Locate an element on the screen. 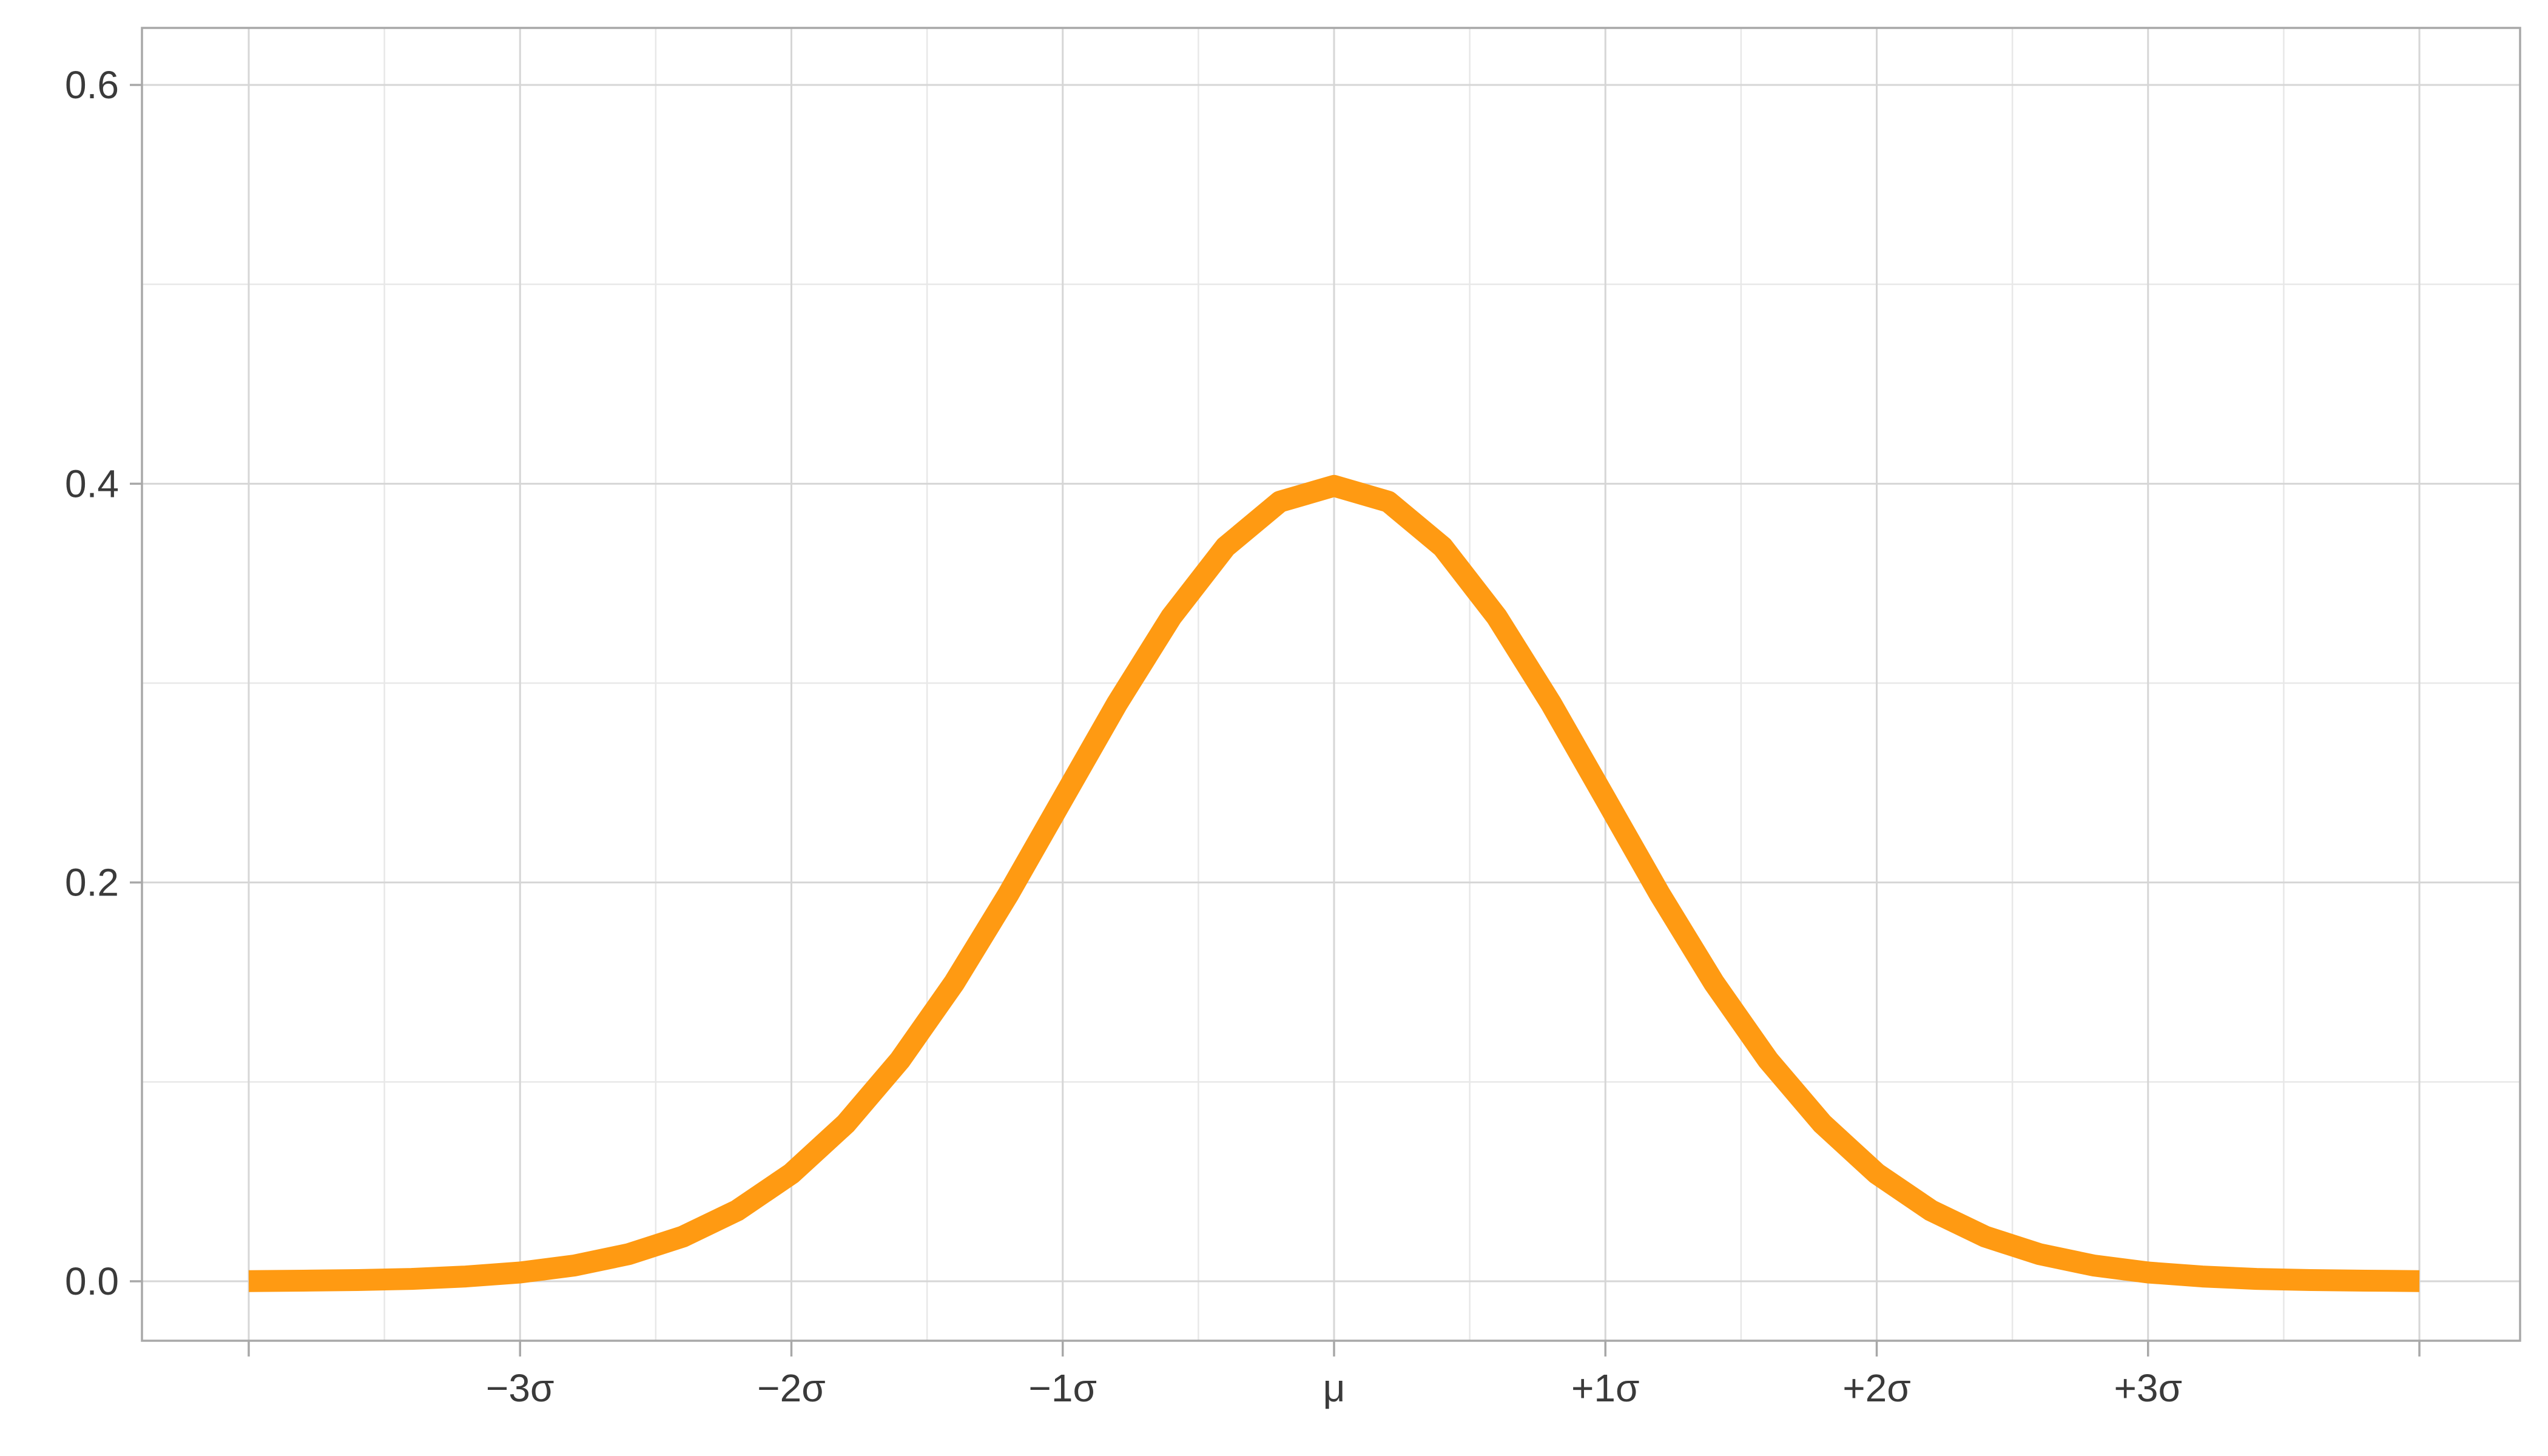  y-axis-tick-label: 0.0 is located at coordinates (92, 1281).